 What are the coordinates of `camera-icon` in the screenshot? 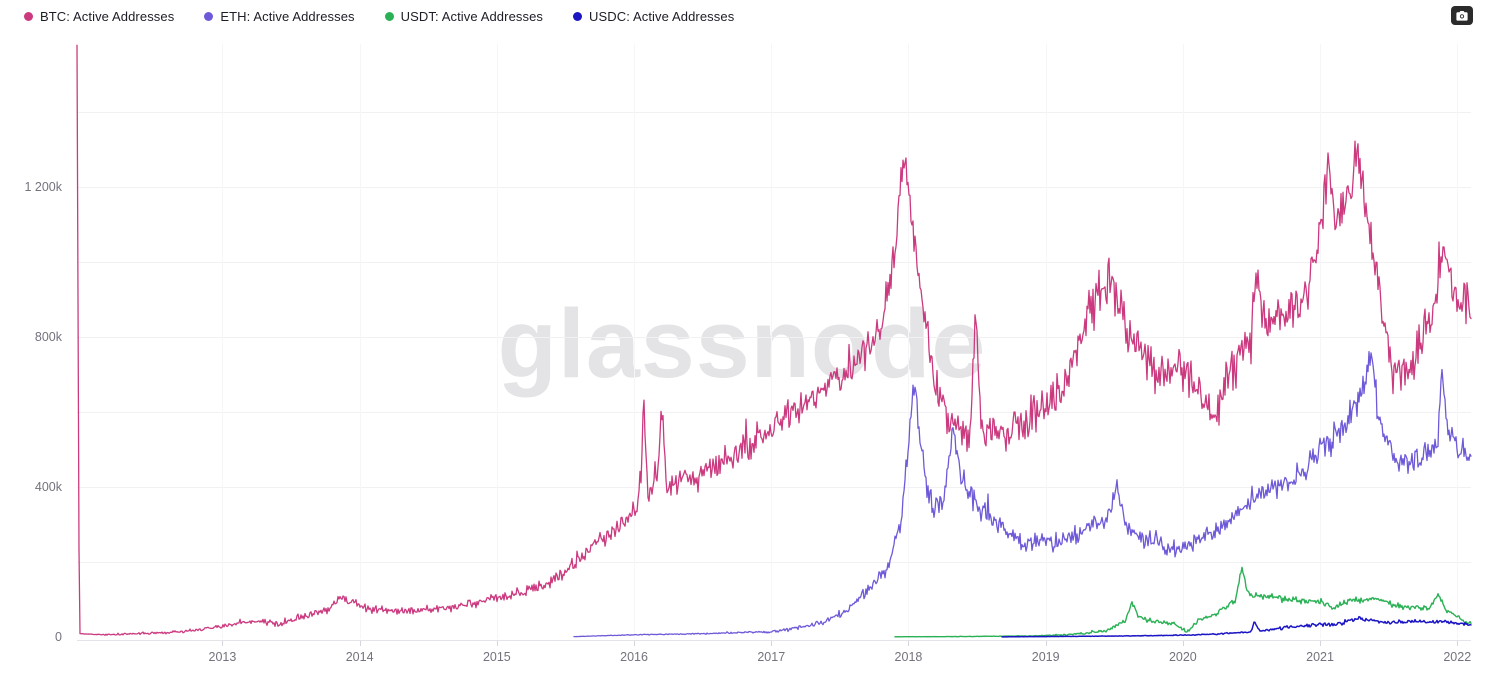 It's located at (1462, 15).